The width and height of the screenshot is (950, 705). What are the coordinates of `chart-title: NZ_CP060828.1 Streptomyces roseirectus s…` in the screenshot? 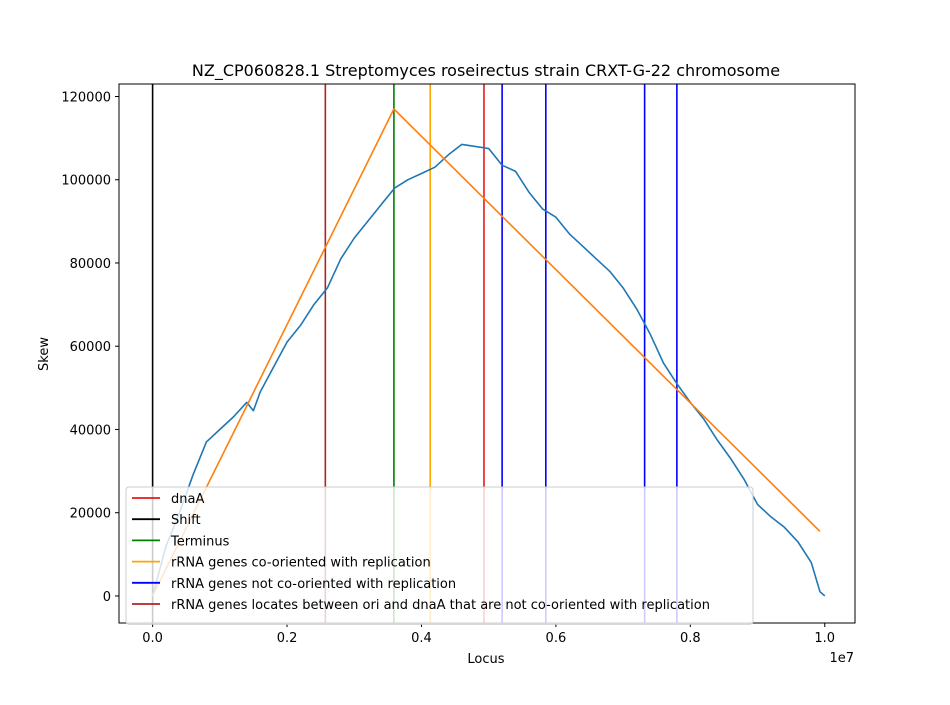 It's located at (486, 71).